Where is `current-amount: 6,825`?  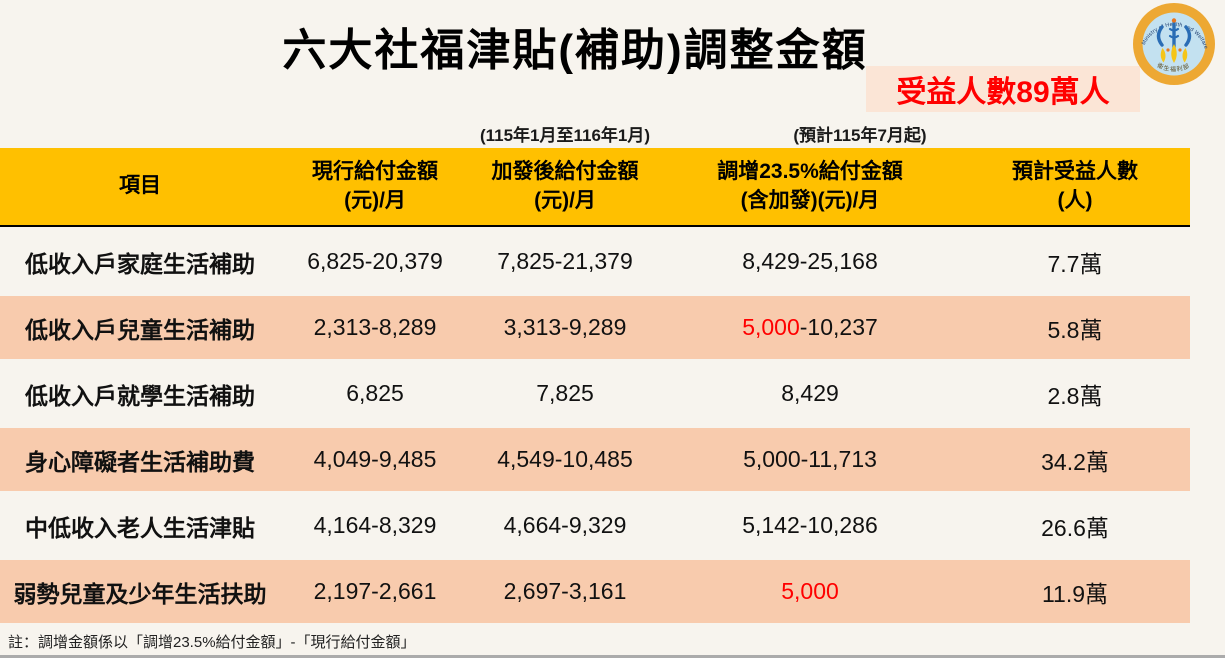
current-amount: 6,825 is located at coordinates (375, 393).